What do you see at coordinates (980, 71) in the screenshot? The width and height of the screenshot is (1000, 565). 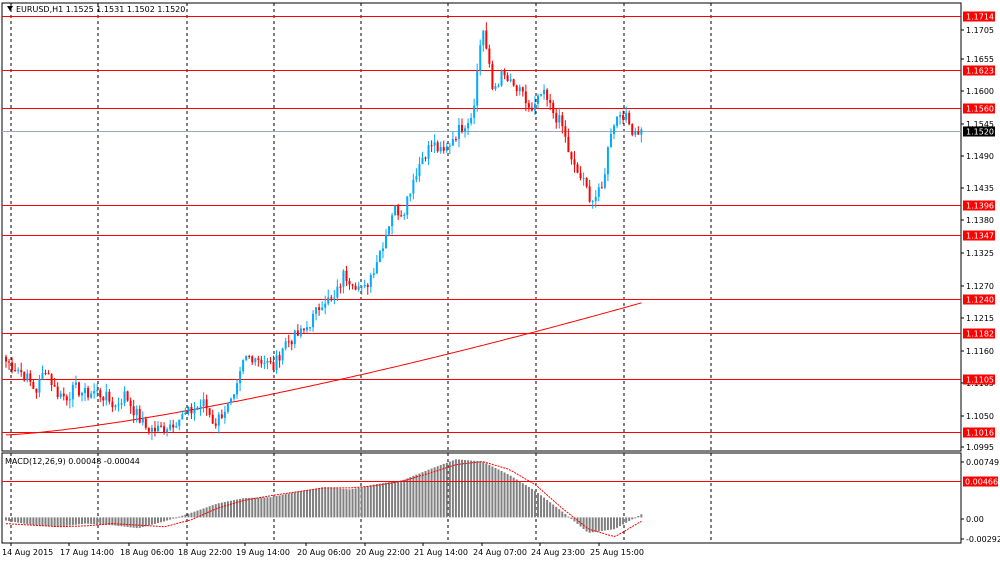 I see `level-label: 1.1623` at bounding box center [980, 71].